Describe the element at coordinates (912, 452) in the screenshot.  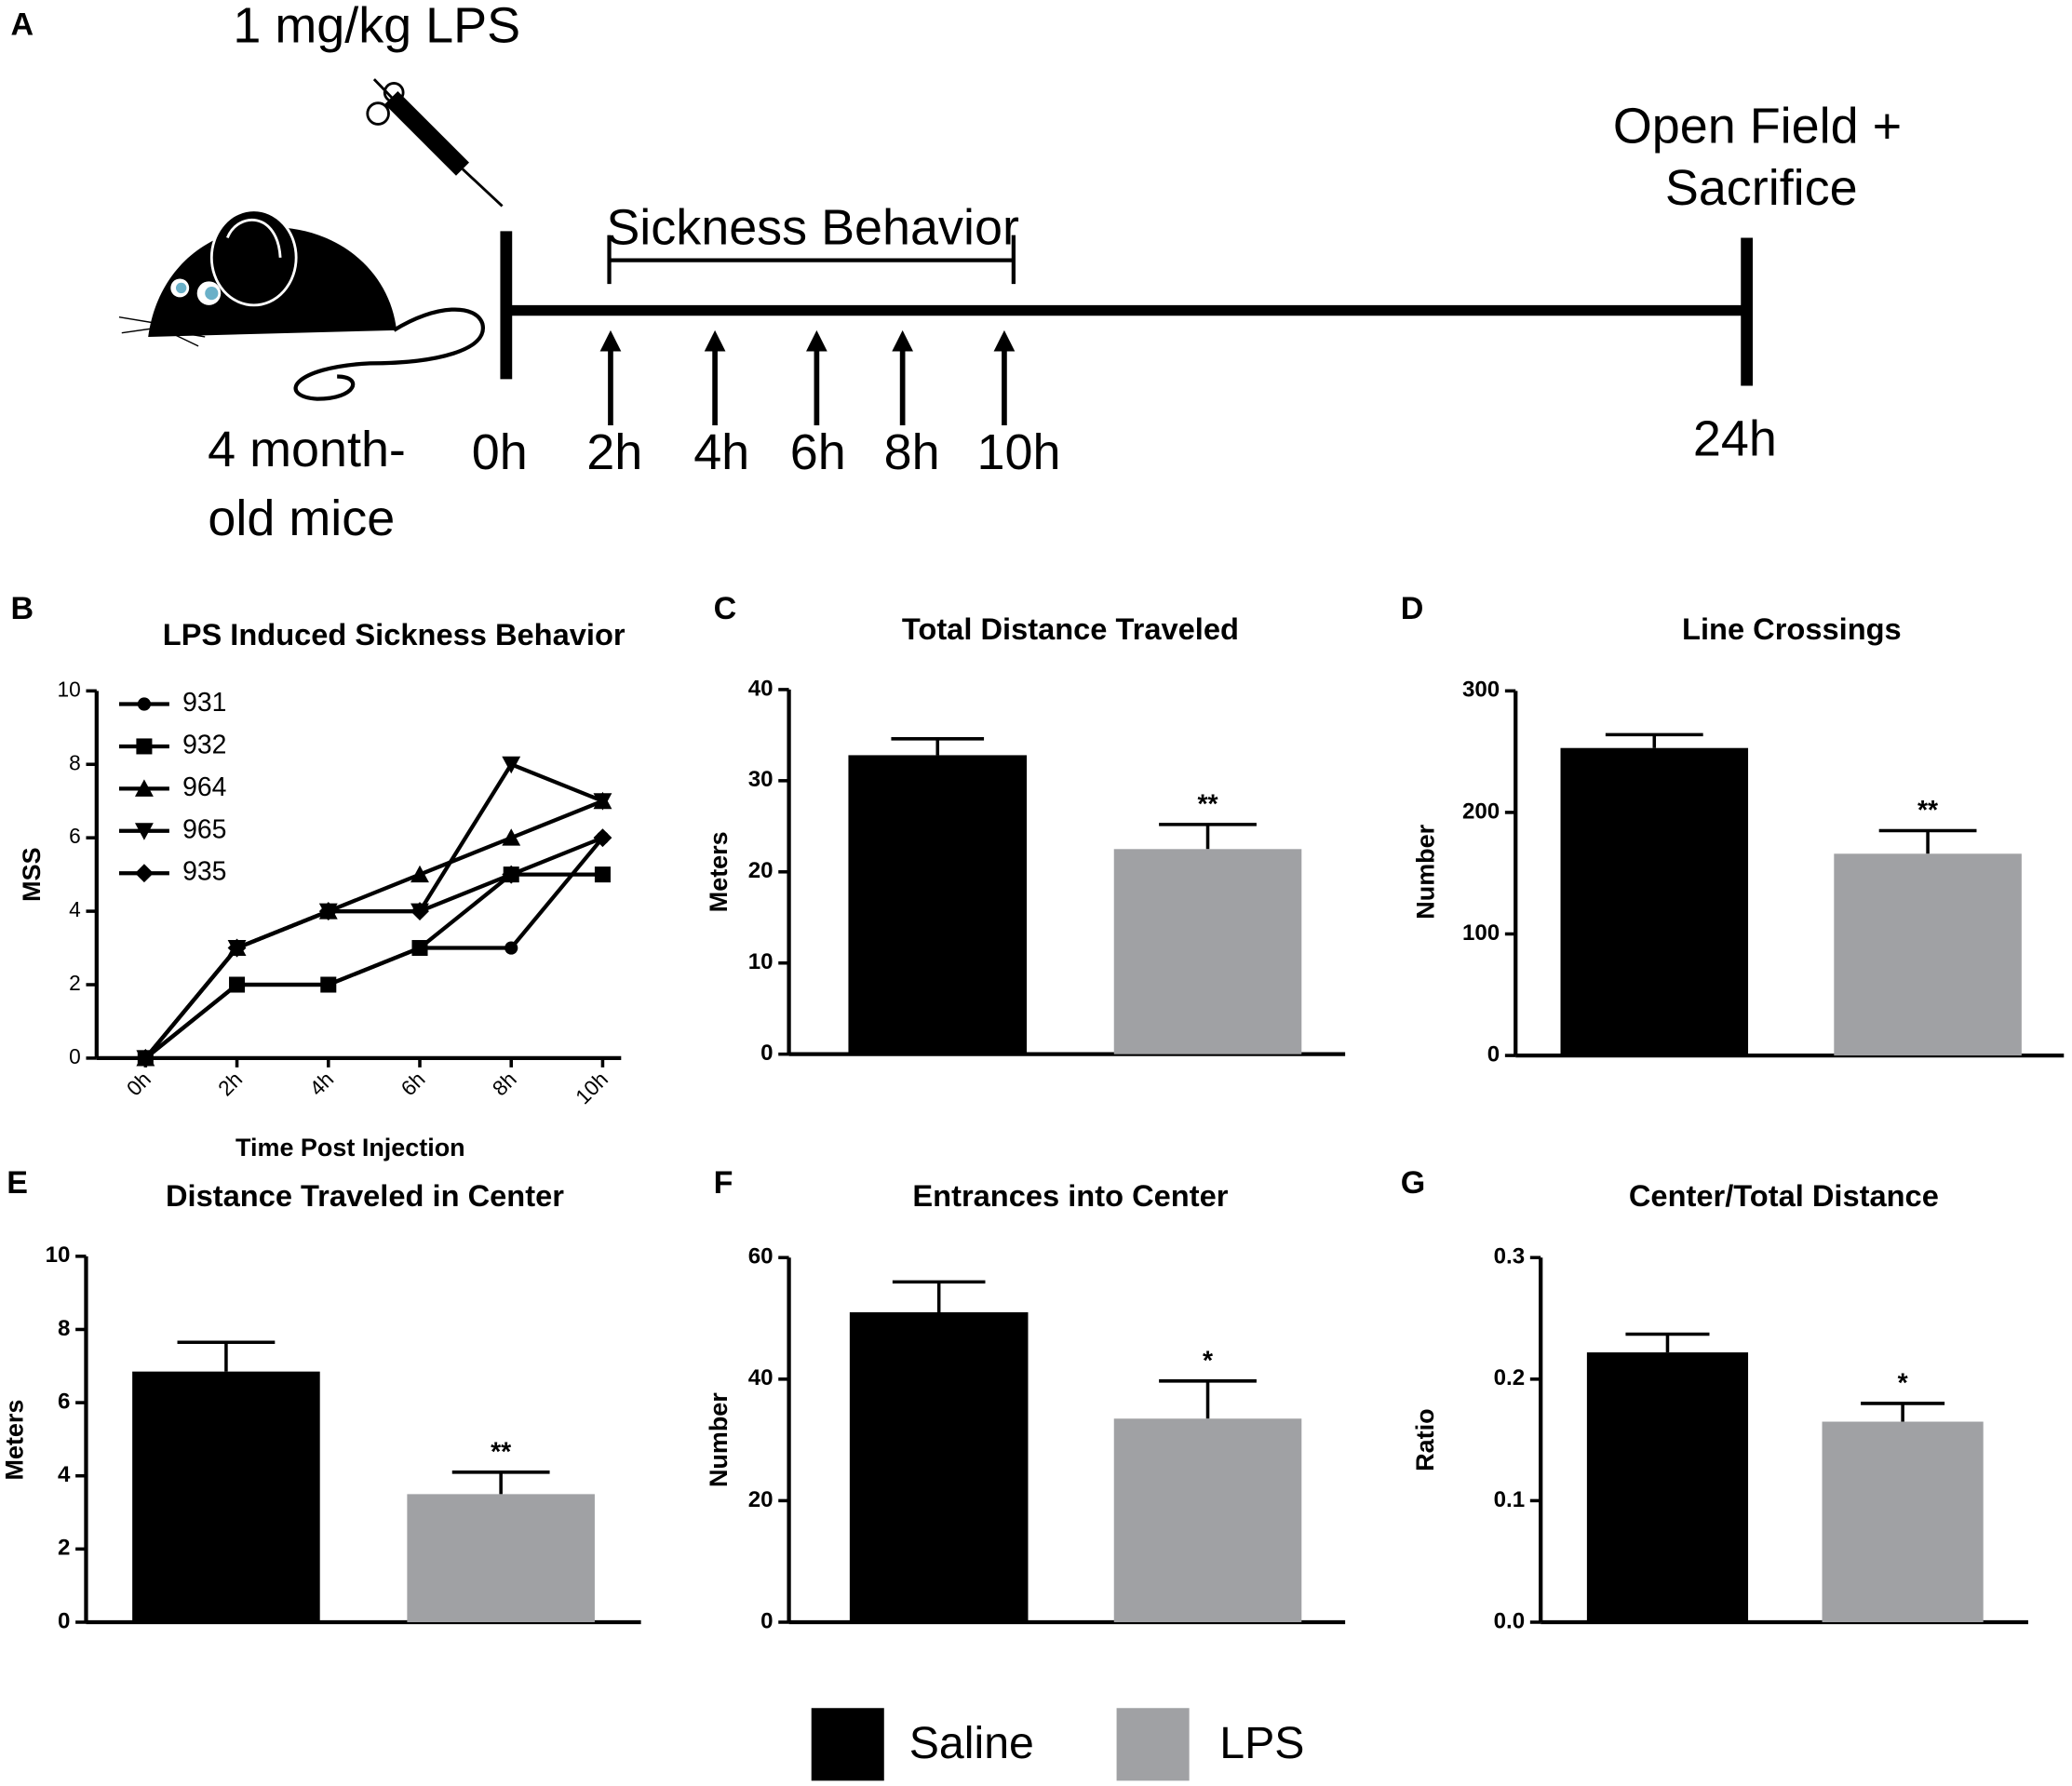
I see `time-label: 8h` at that location.